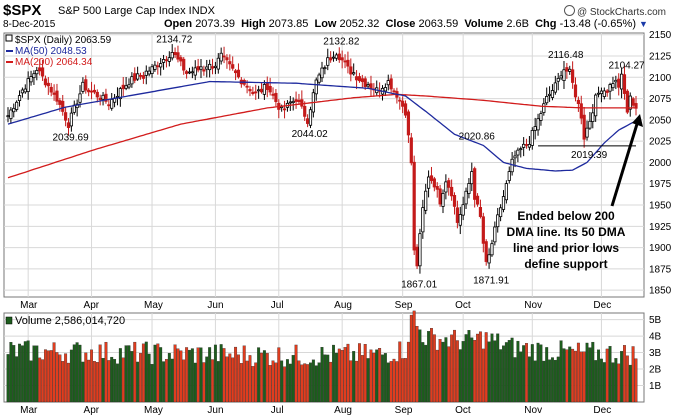 This screenshot has height=420, width=674. What do you see at coordinates (533, 305) in the screenshot?
I see `month-label: Nov` at bounding box center [533, 305].